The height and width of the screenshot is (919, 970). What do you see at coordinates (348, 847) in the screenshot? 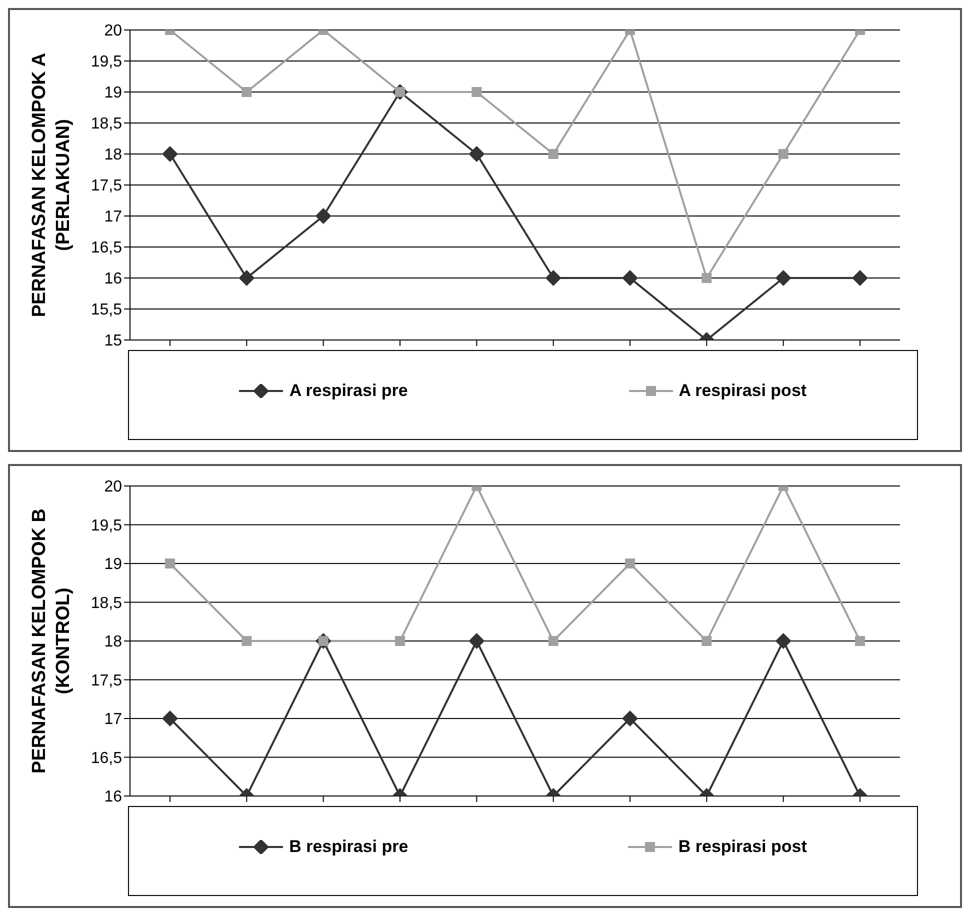
I see `legend-label: B respirasi pre` at bounding box center [348, 847].